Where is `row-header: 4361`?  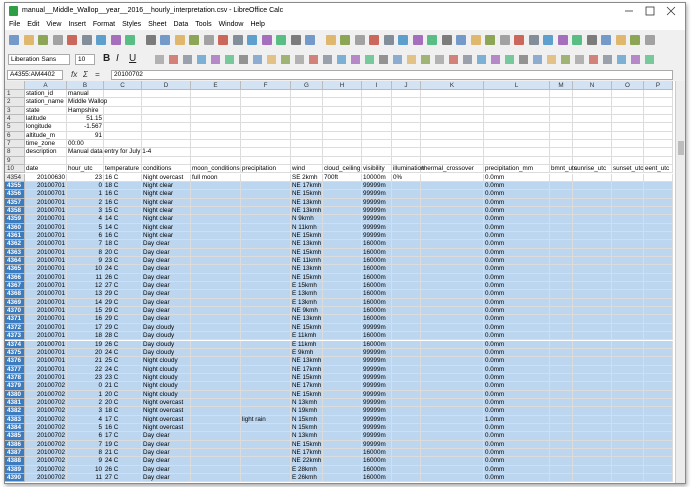 row-header: 4361 is located at coordinates (15, 236).